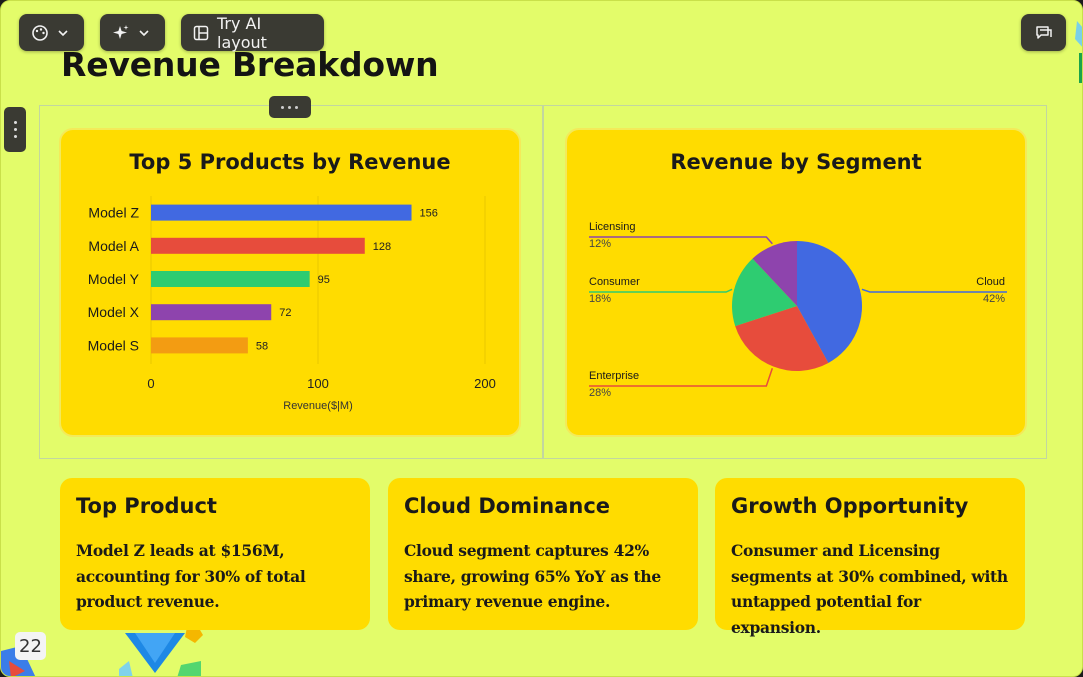 This screenshot has height=677, width=1083. I want to click on bar-value-label: 156, so click(429, 214).